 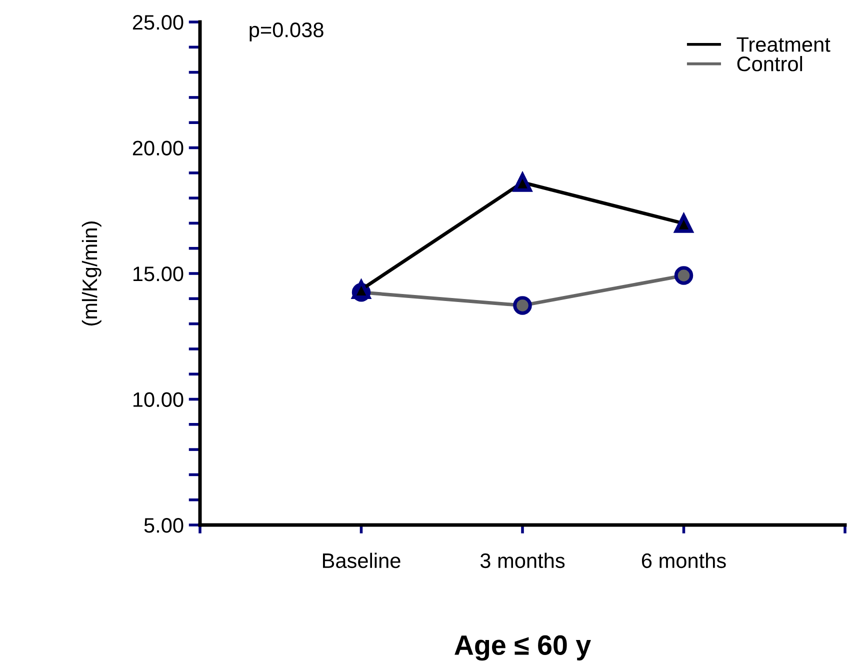 I want to click on legend-label: Control, so click(x=769, y=64).